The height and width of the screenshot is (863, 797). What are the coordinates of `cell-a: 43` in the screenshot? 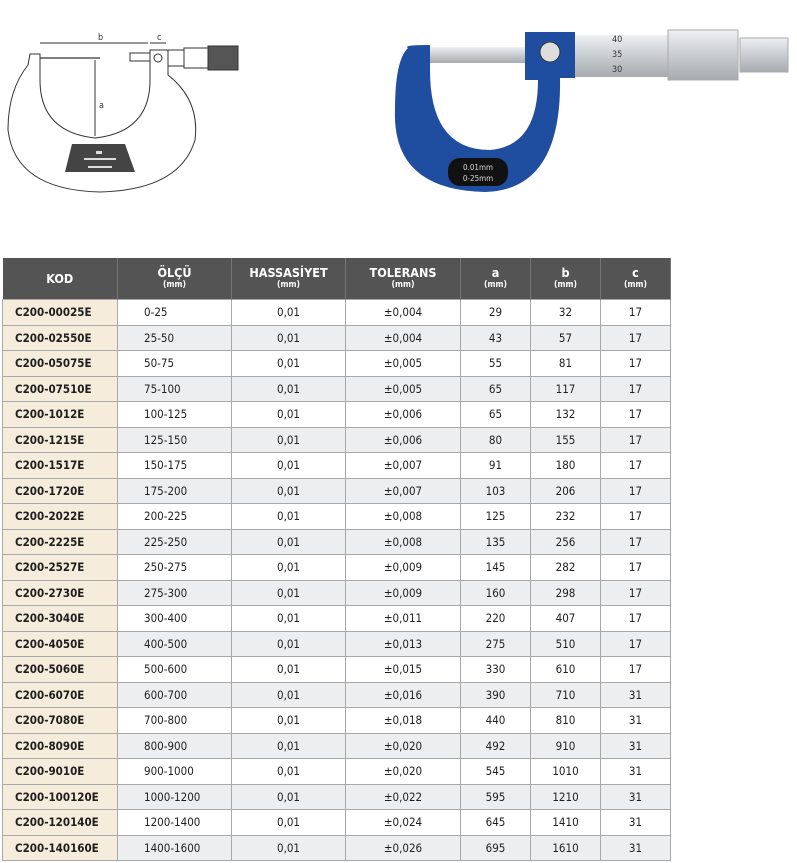 It's located at (495, 337).